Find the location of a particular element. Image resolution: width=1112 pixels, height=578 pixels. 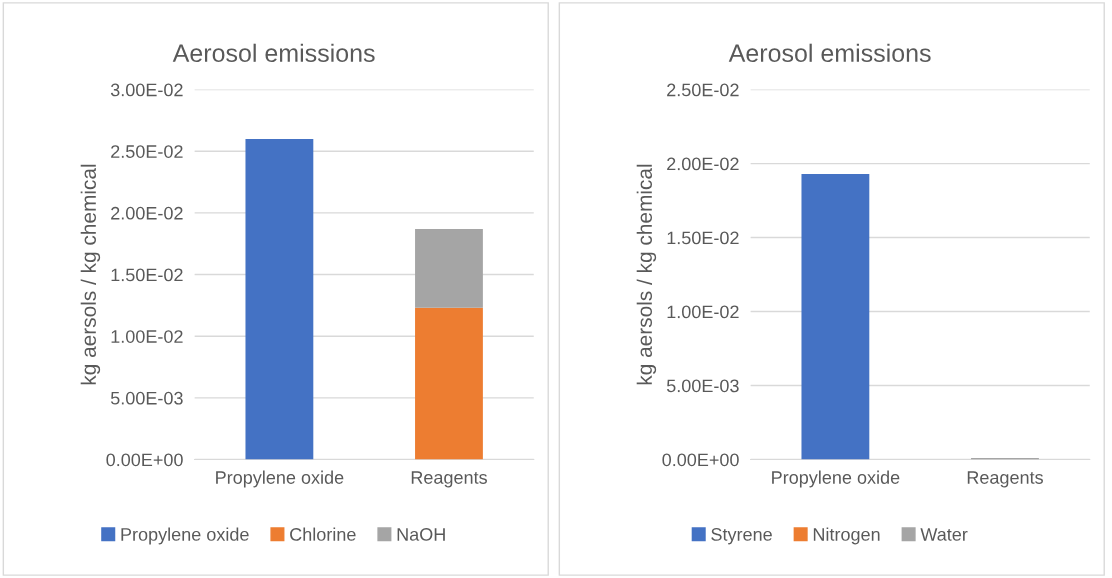

legend-label: NaOH is located at coordinates (421, 534).